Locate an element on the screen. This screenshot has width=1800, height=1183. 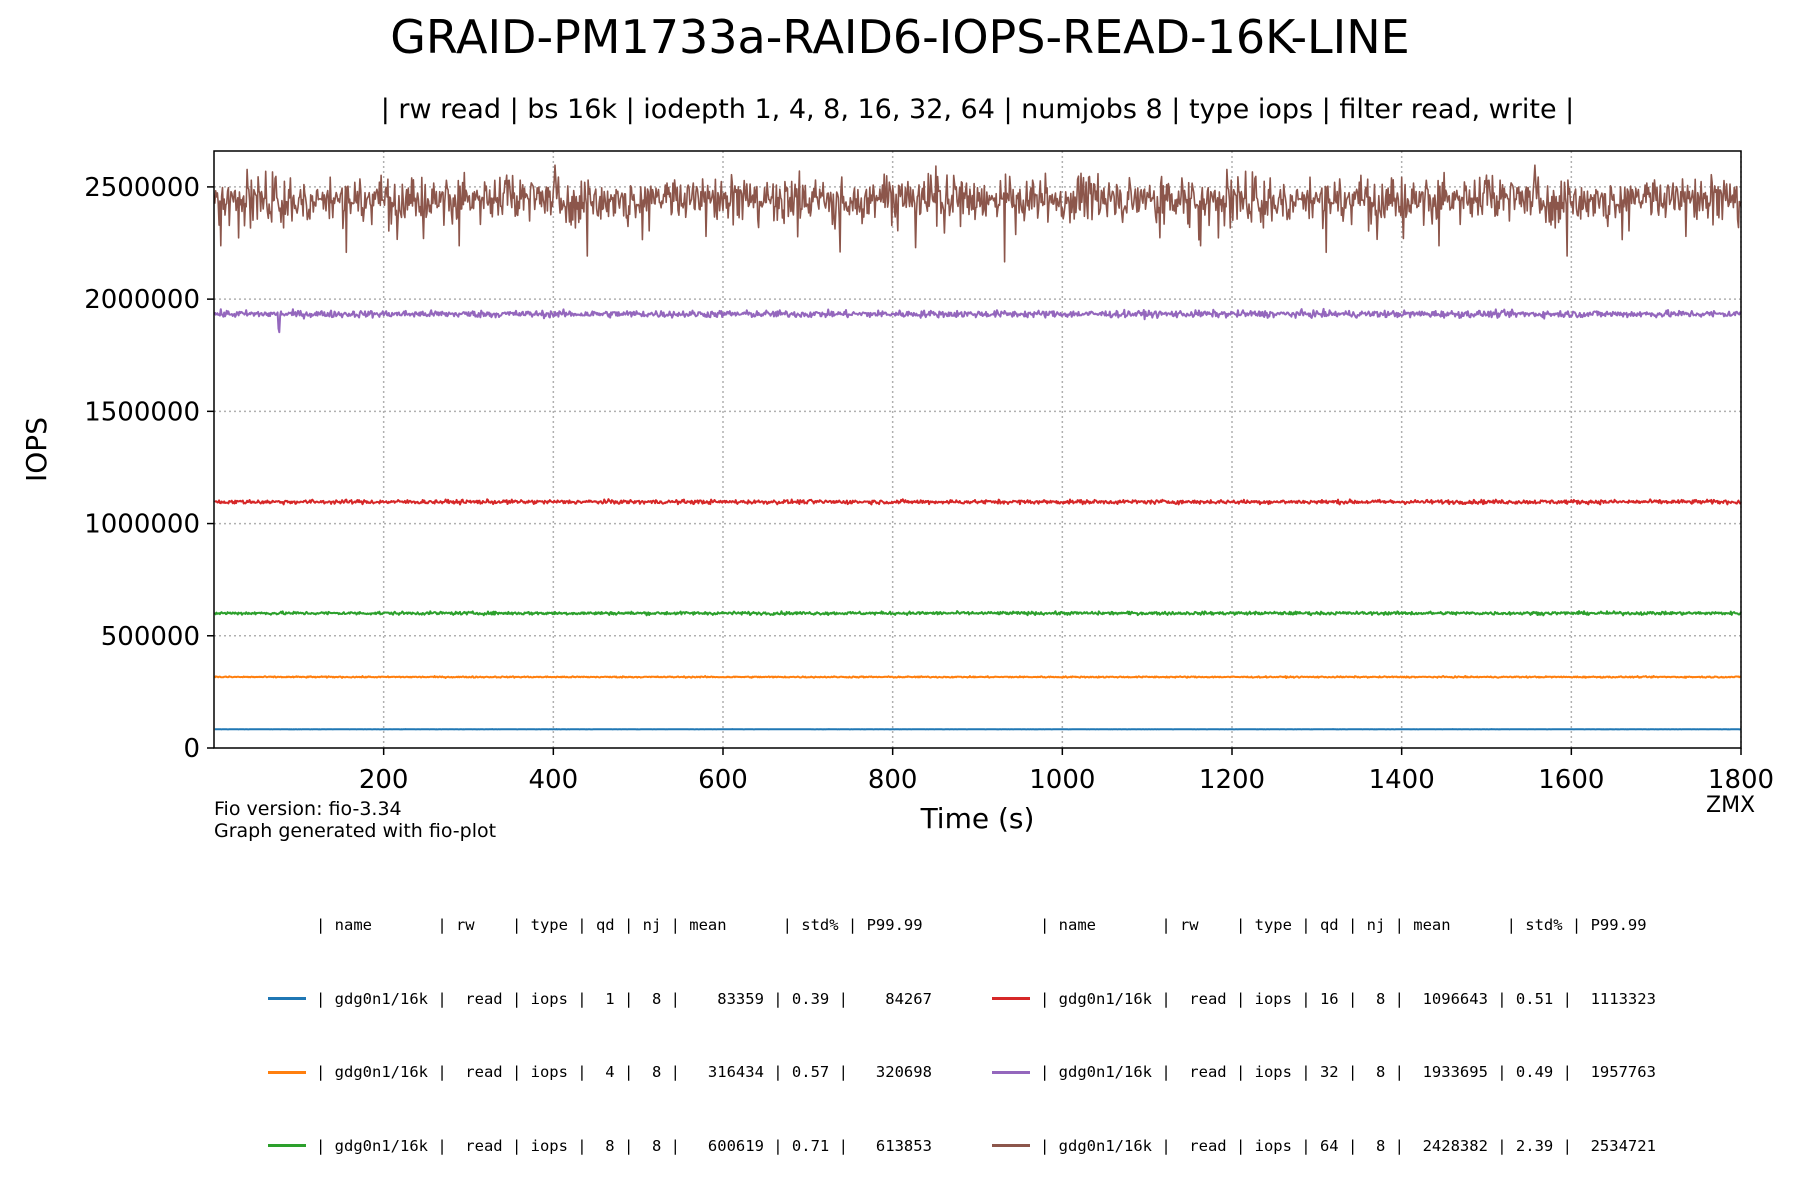
x-tick-label: 1000 is located at coordinates (1062, 780).